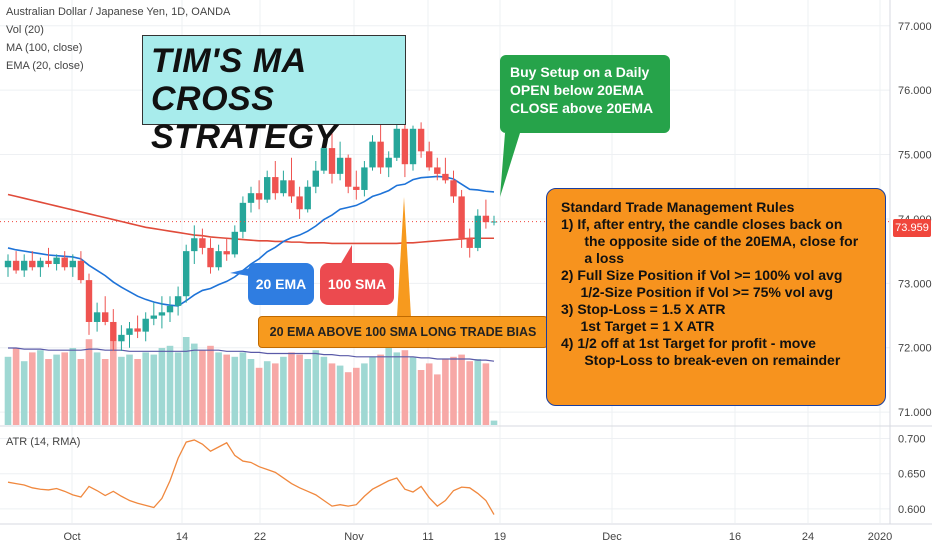 This screenshot has width=932, height=550. I want to click on buy-line-2: OPEN below 20EMA, so click(577, 90).